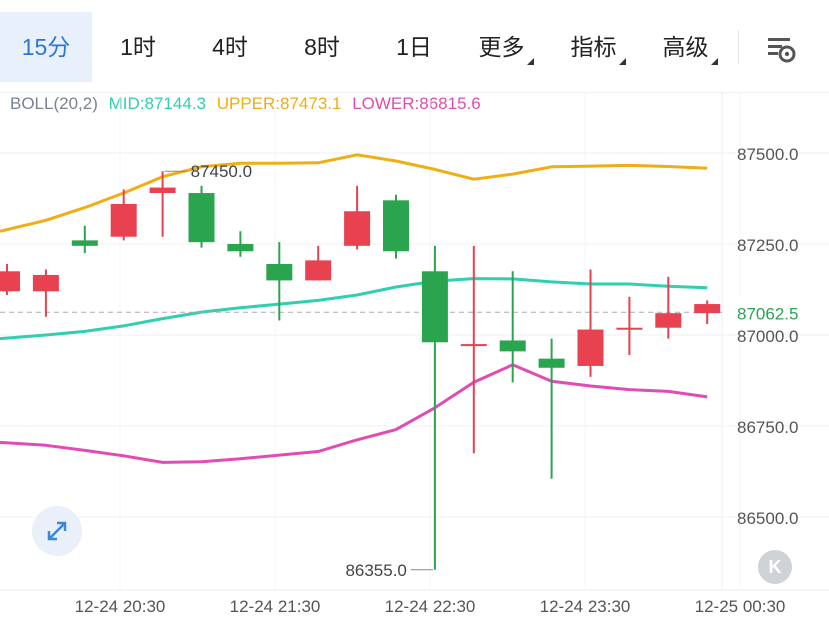 This screenshot has width=829, height=629. Describe the element at coordinates (275, 606) in the screenshot. I see `x-tick-label: 12-24 21:30` at that location.